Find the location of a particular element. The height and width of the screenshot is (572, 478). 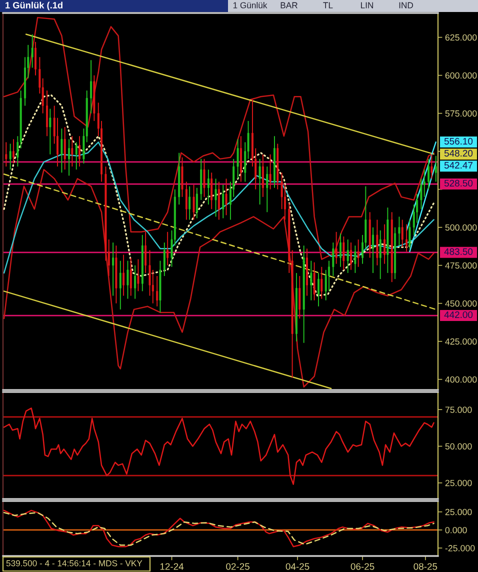

x-tick-label: 06-25 is located at coordinates (362, 566).